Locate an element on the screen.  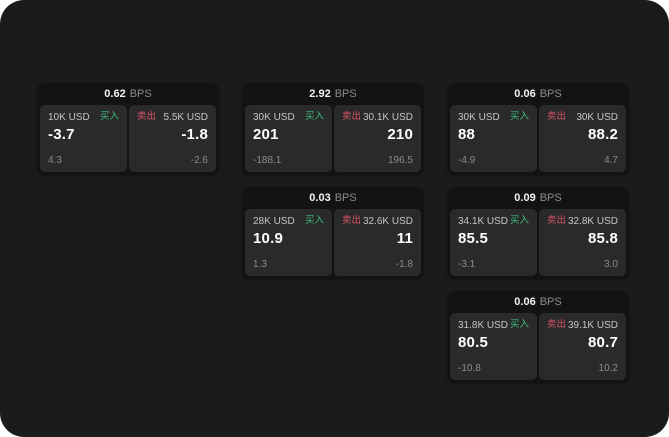
sell-amount: 30K USD is located at coordinates (597, 117).